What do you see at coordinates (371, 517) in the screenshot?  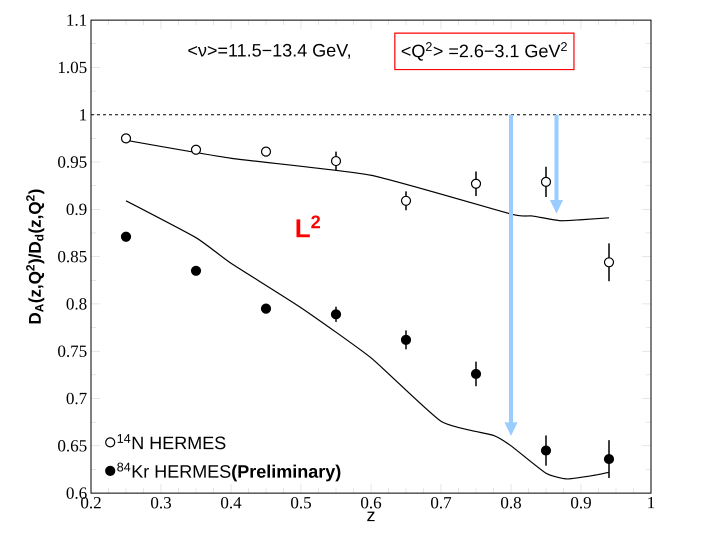 I see `x-axis-title: z` at bounding box center [371, 517].